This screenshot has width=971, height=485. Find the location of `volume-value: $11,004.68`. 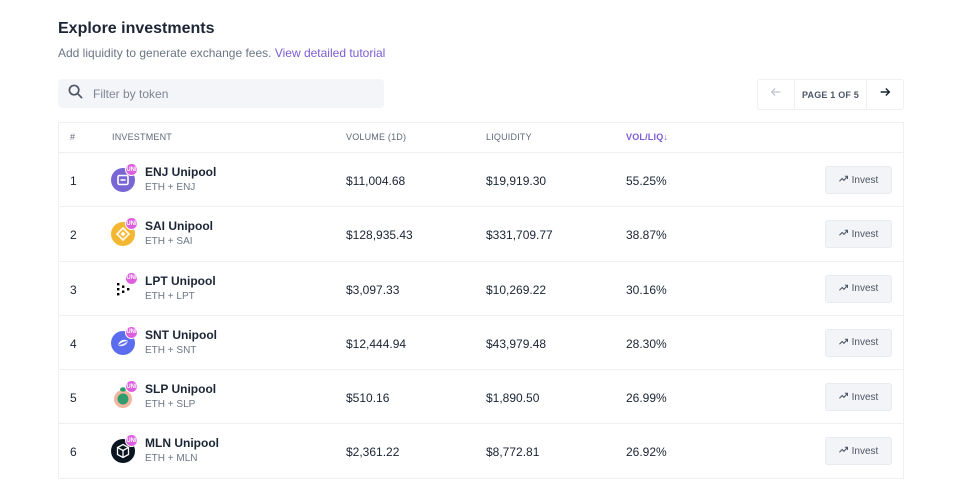

volume-value: $11,004.68 is located at coordinates (376, 181).